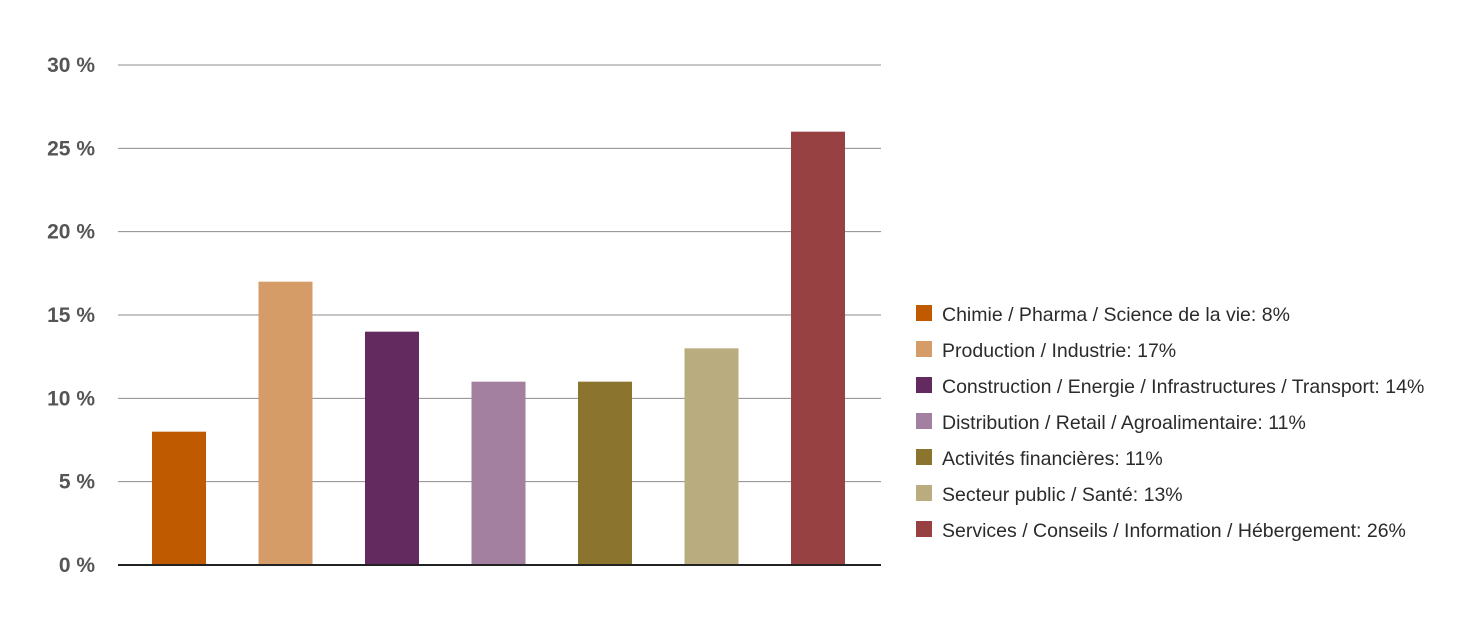  I want to click on legend-item: Production / Industrie: 17%, so click(1176, 351).